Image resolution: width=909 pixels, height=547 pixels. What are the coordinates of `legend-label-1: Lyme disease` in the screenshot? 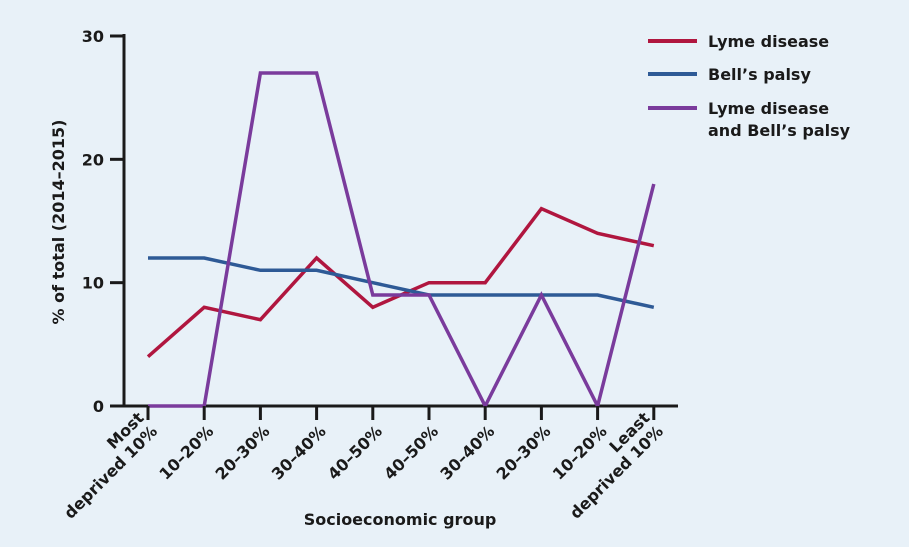 It's located at (768, 41).